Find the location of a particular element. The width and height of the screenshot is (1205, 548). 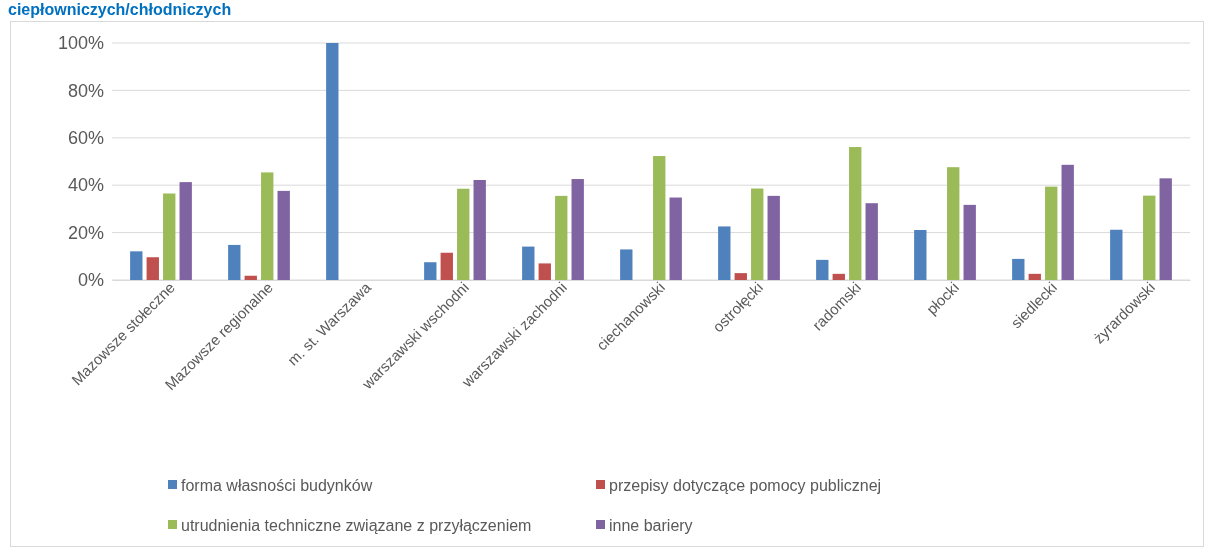

legend-label: utrudnienia techniczne związane z przyłączeniem is located at coordinates (356, 525).